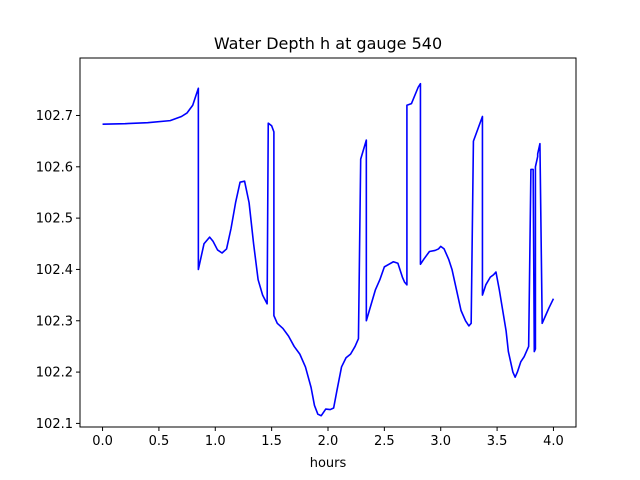 The image size is (640, 480). Describe the element at coordinates (497, 441) in the screenshot. I see `x-tick-label: 3.5` at that location.